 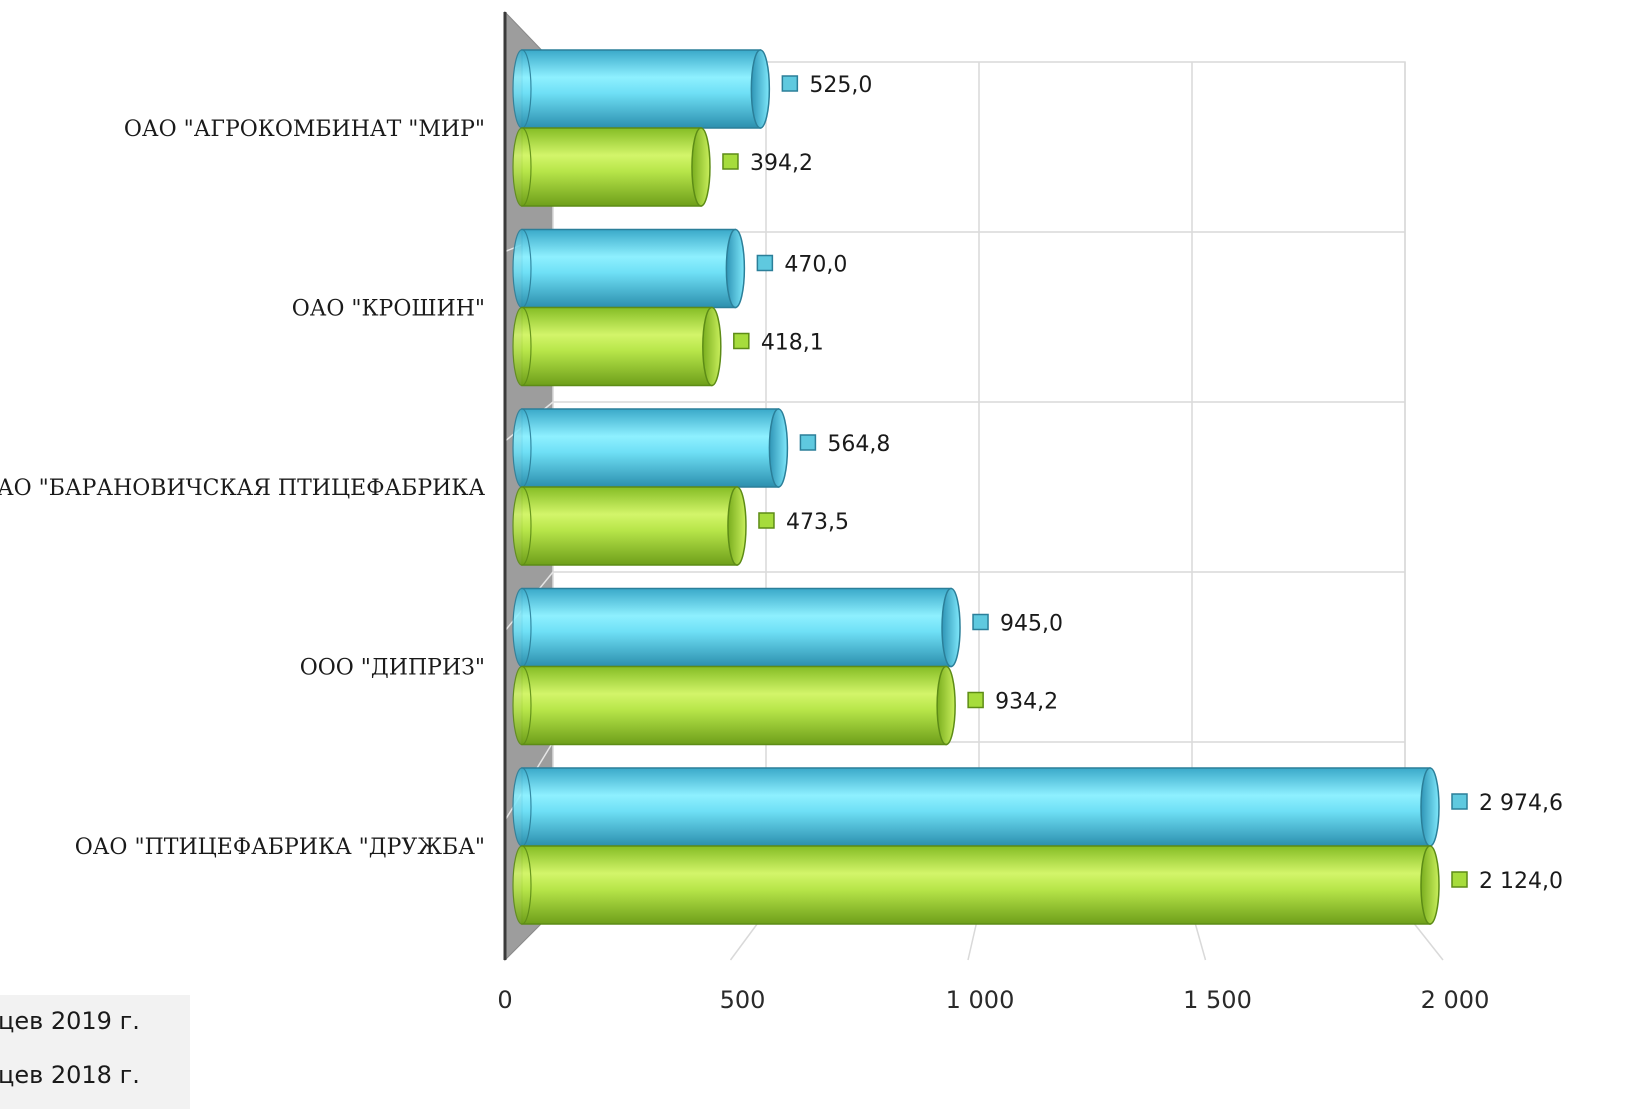 What do you see at coordinates (1031, 624) in the screenshot?
I see `data-label: 945,0` at bounding box center [1031, 624].